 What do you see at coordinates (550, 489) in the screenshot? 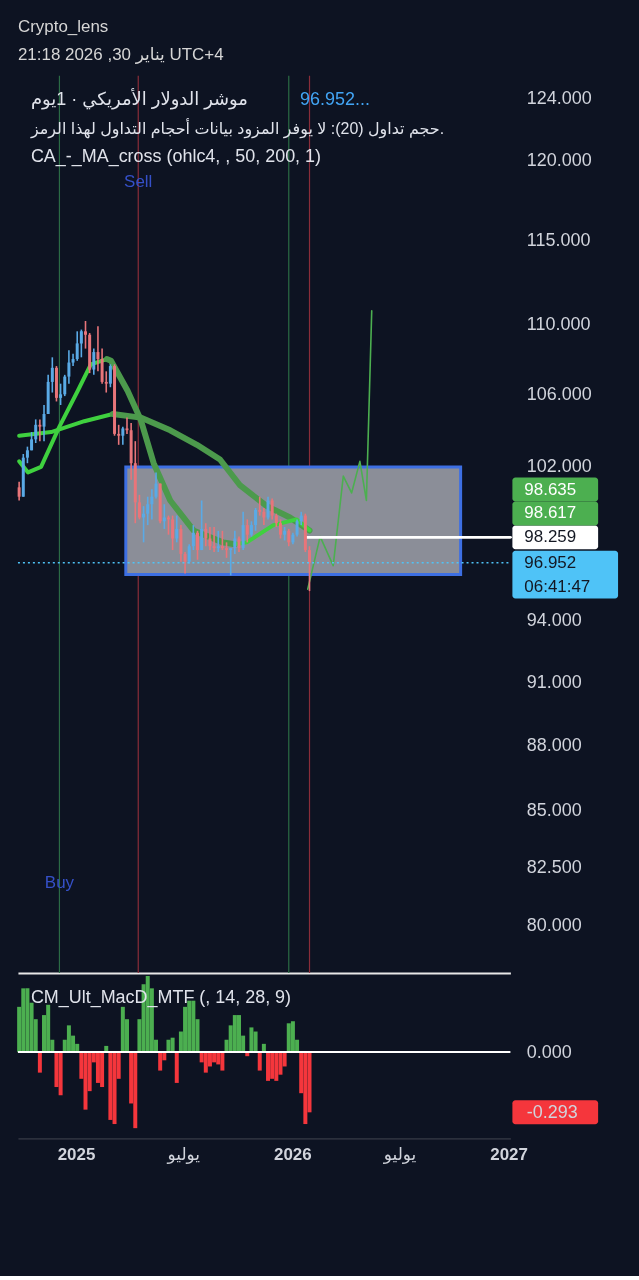
I see `text: 98.635` at bounding box center [550, 489].